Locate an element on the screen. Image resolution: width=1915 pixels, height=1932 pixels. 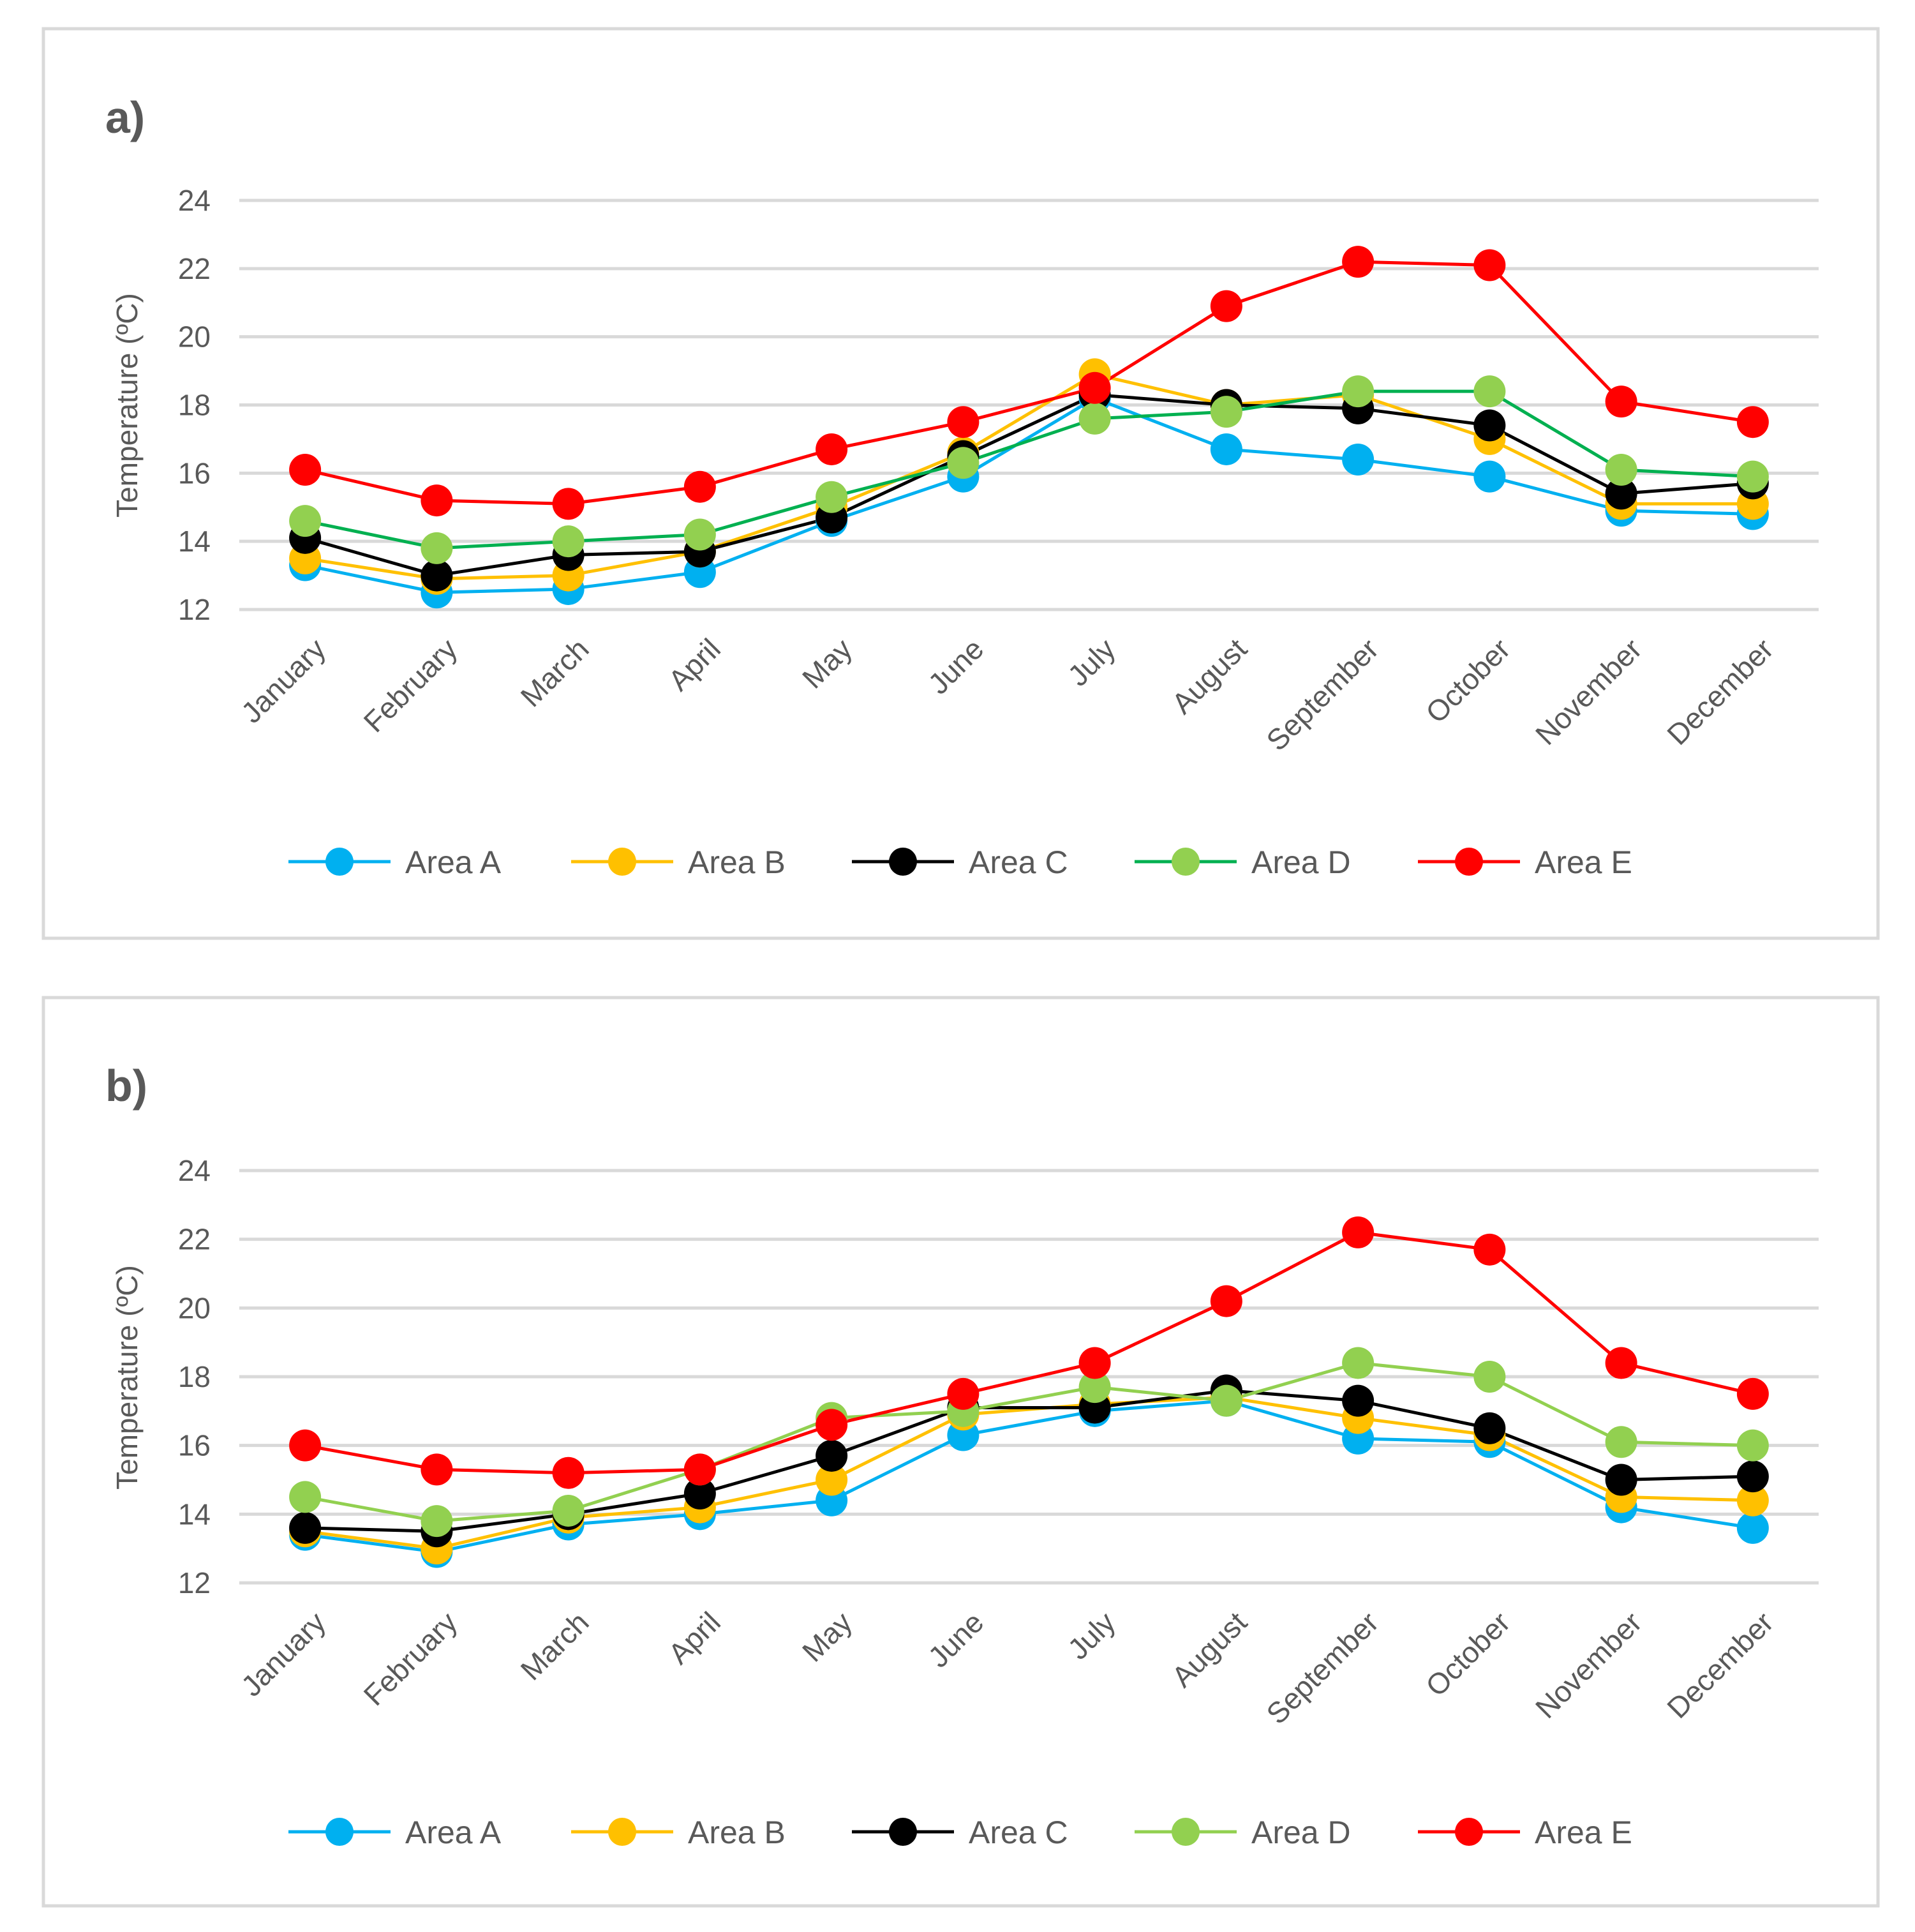
series-line-area-a is located at coordinates (1029, 1476).